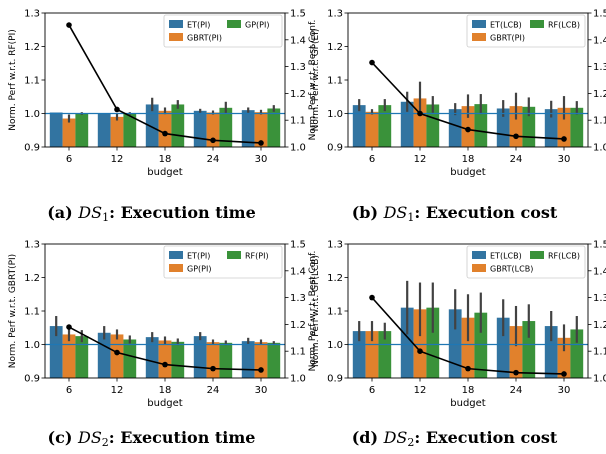 This screenshot has width=606, height=454. I want to click on panel-2-xtick-label-3: 24, so click(213, 390).